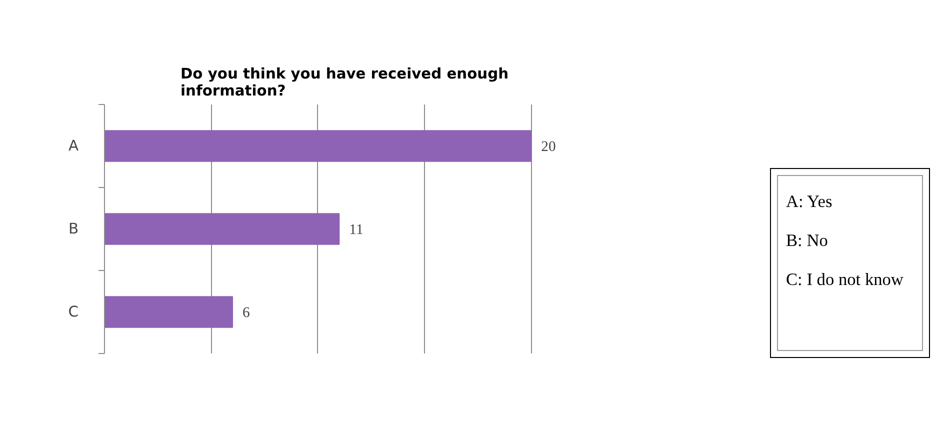 Image resolution: width=939 pixels, height=430 pixels. What do you see at coordinates (344, 83) in the screenshot?
I see `chart-title: Do you think you have received enough information?` at bounding box center [344, 83].